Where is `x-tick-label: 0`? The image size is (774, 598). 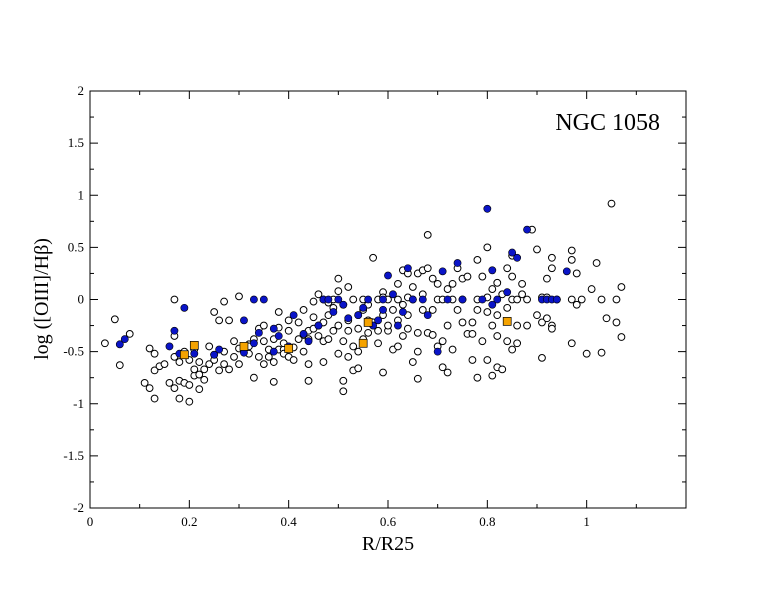 x-tick-label: 0 is located at coordinates (90, 521).